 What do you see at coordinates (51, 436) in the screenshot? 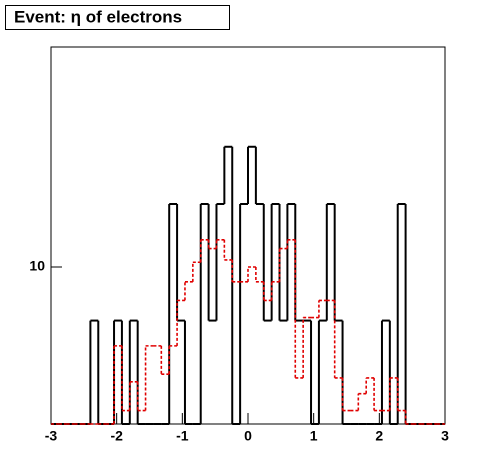
I see `x-tick-label: -3` at bounding box center [51, 436].